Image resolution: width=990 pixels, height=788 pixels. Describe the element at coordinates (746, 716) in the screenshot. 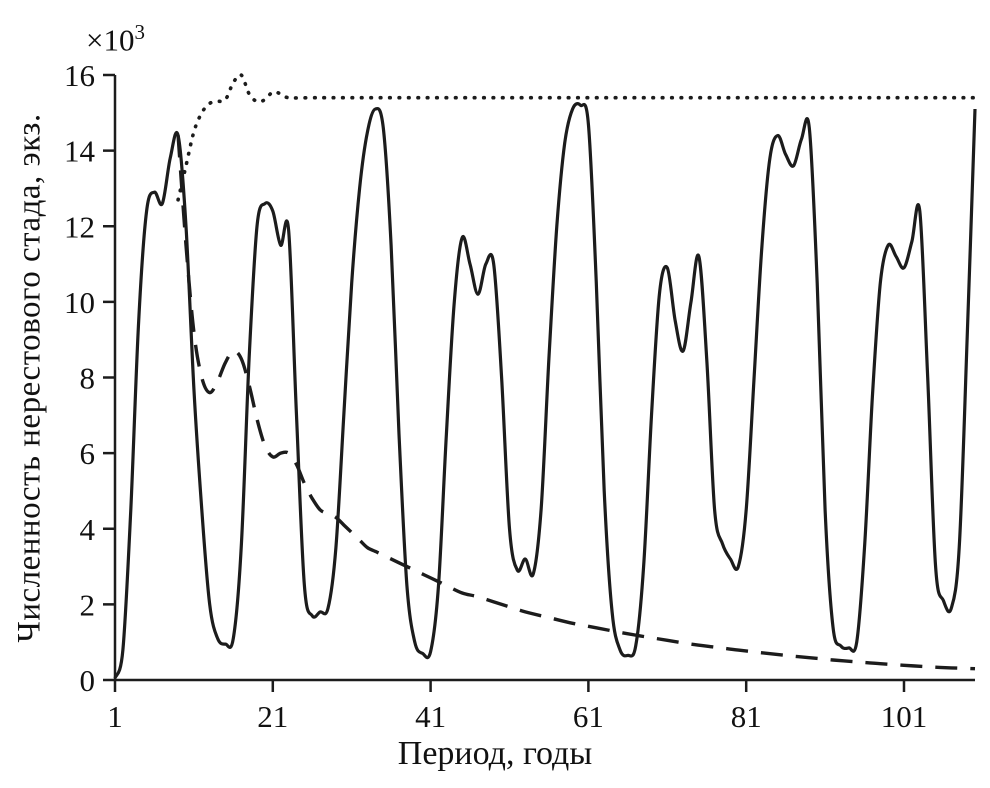

I see `x-tick-label: 81` at that location.